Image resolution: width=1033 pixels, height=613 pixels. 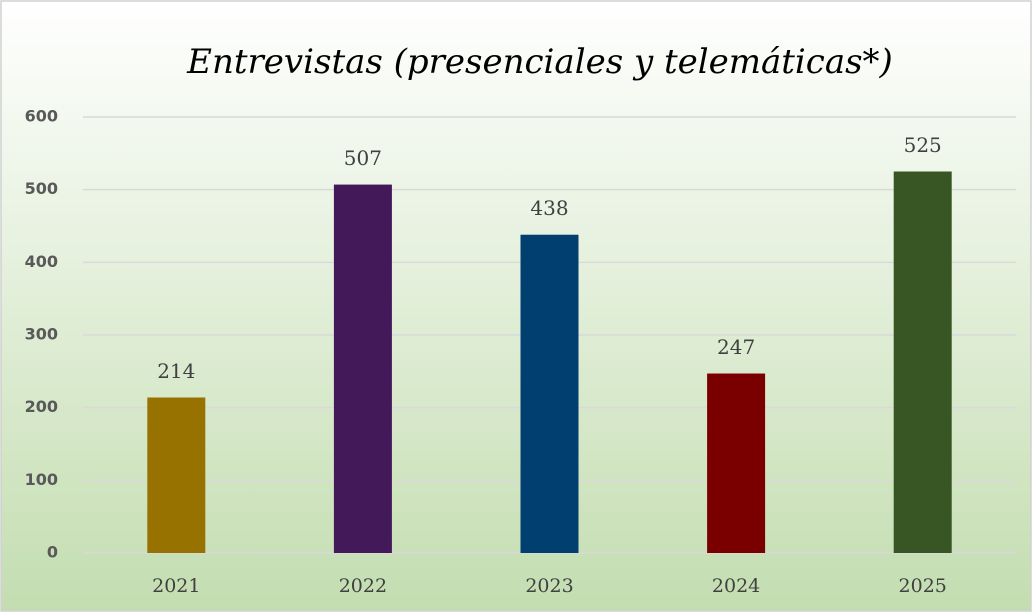 I want to click on x-tick-label: 2022, so click(x=363, y=586).